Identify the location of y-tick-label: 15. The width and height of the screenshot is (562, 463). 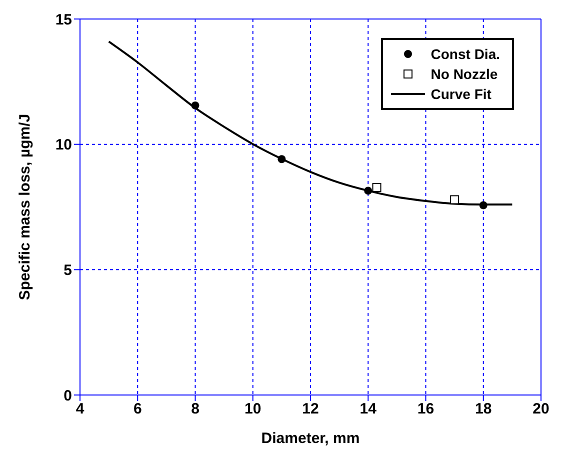
(63, 19).